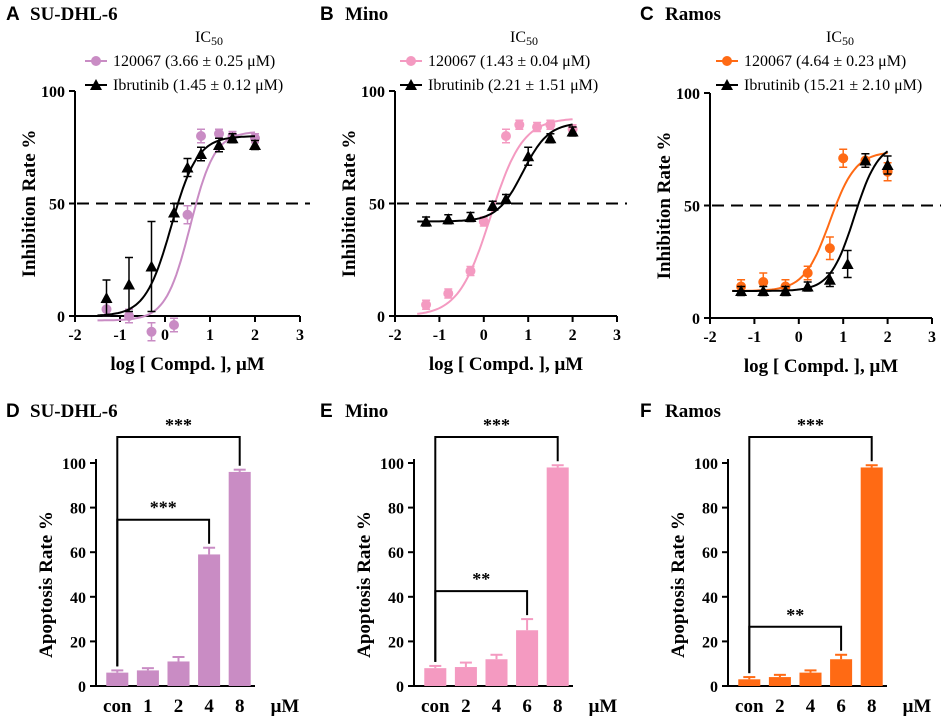  Describe the element at coordinates (693, 14) in the screenshot. I see `panel-title: Ramos` at that location.